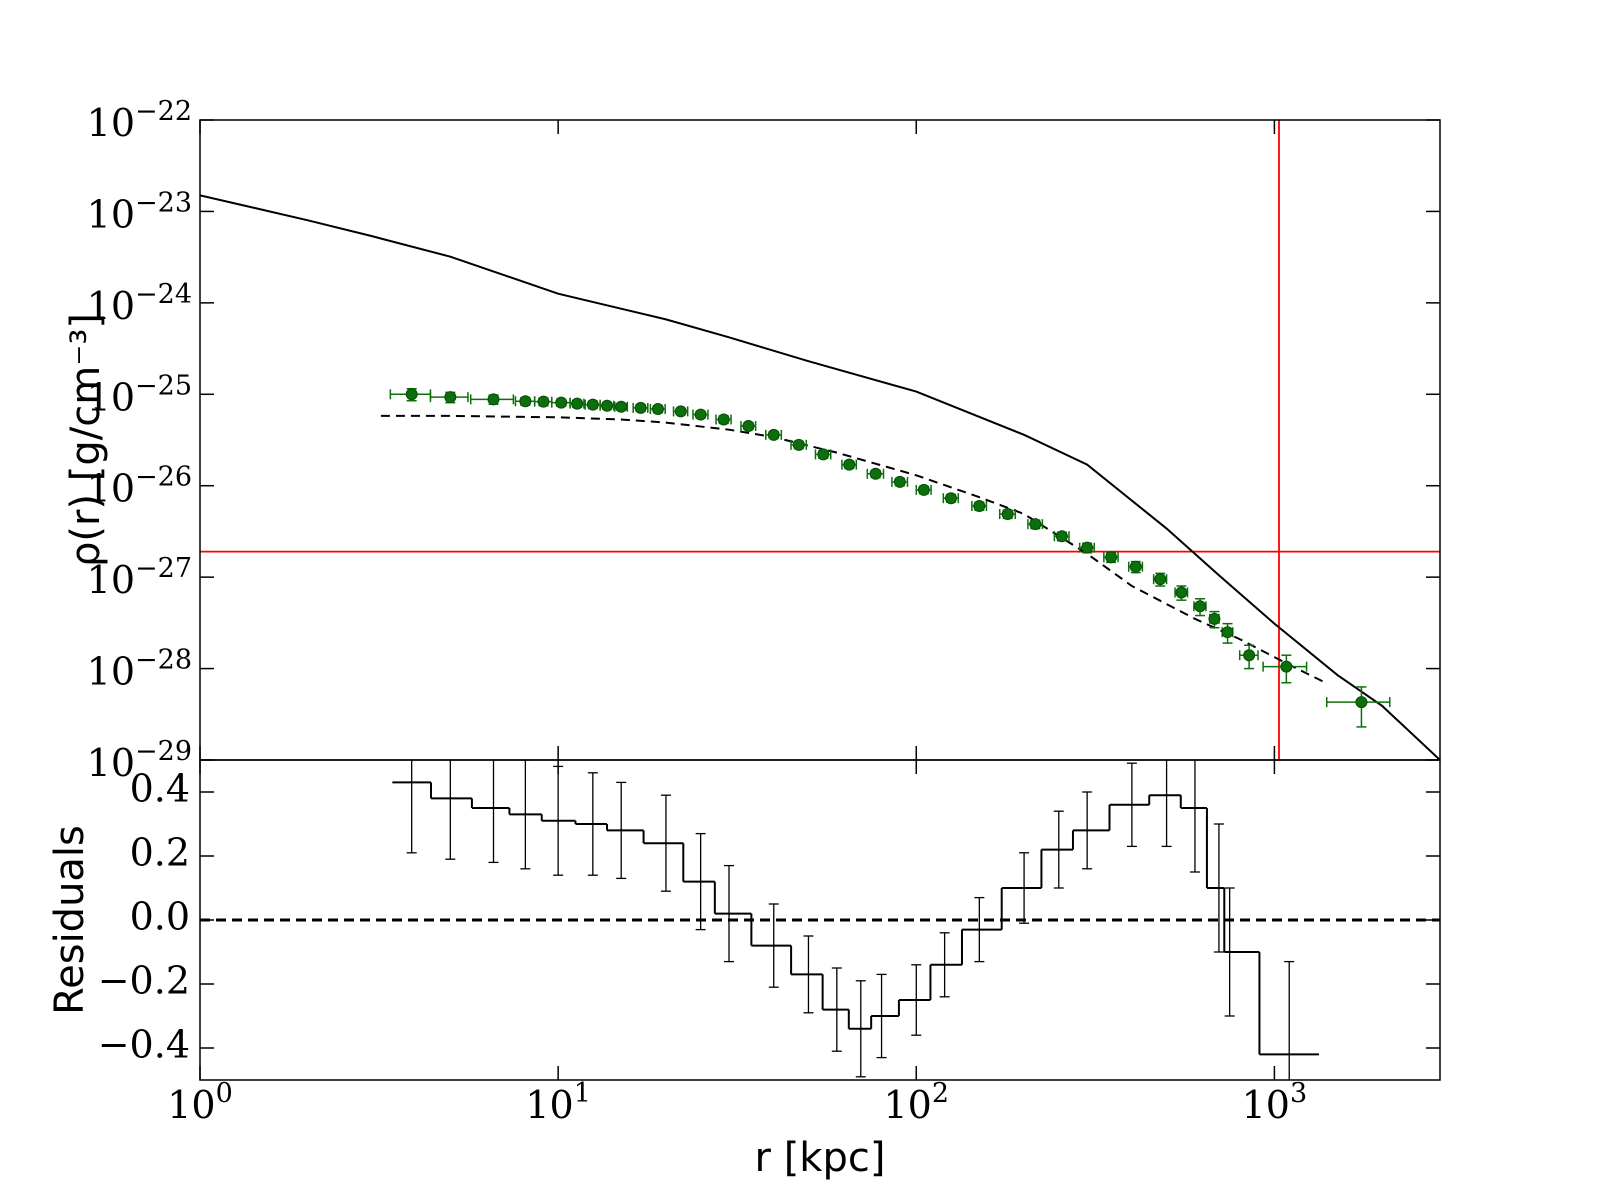 This screenshot has width=1600, height=1200. What do you see at coordinates (163, 476) in the screenshot?
I see `tick-exponent: −26` at bounding box center [163, 476].